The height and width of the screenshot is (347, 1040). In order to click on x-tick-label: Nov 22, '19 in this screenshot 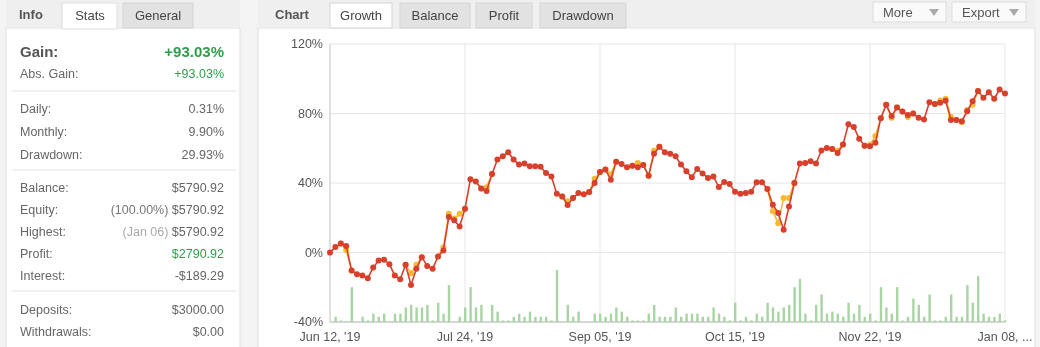, I will do `click(870, 337)`.